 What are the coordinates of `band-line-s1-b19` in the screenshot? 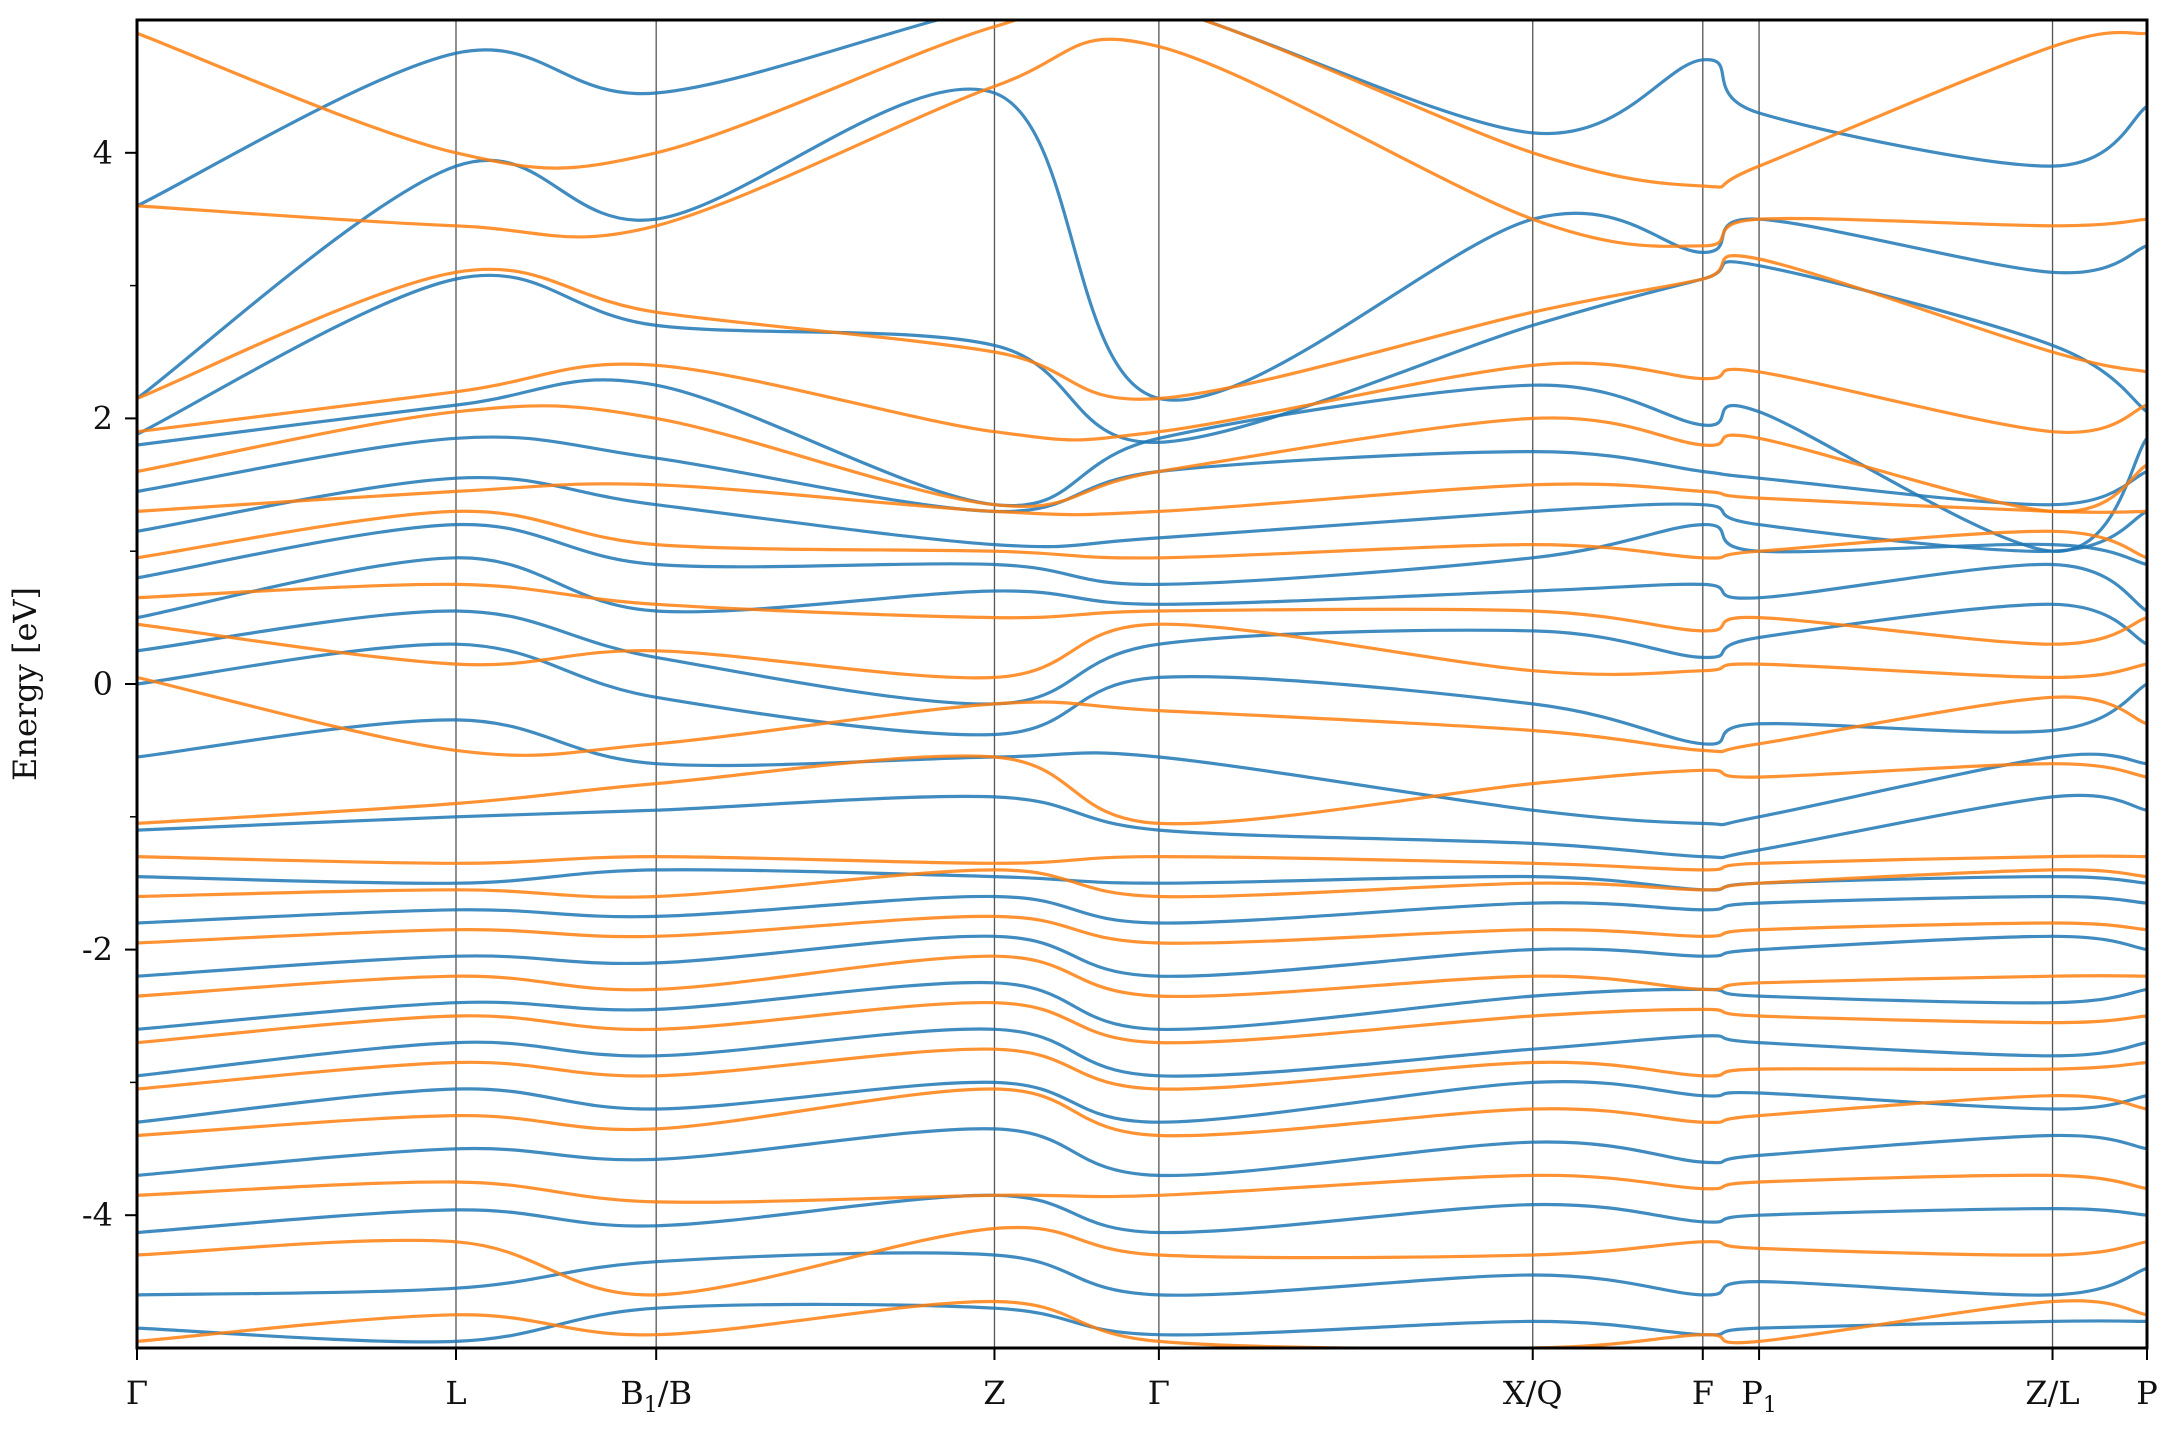 It's located at (1142, 1261).